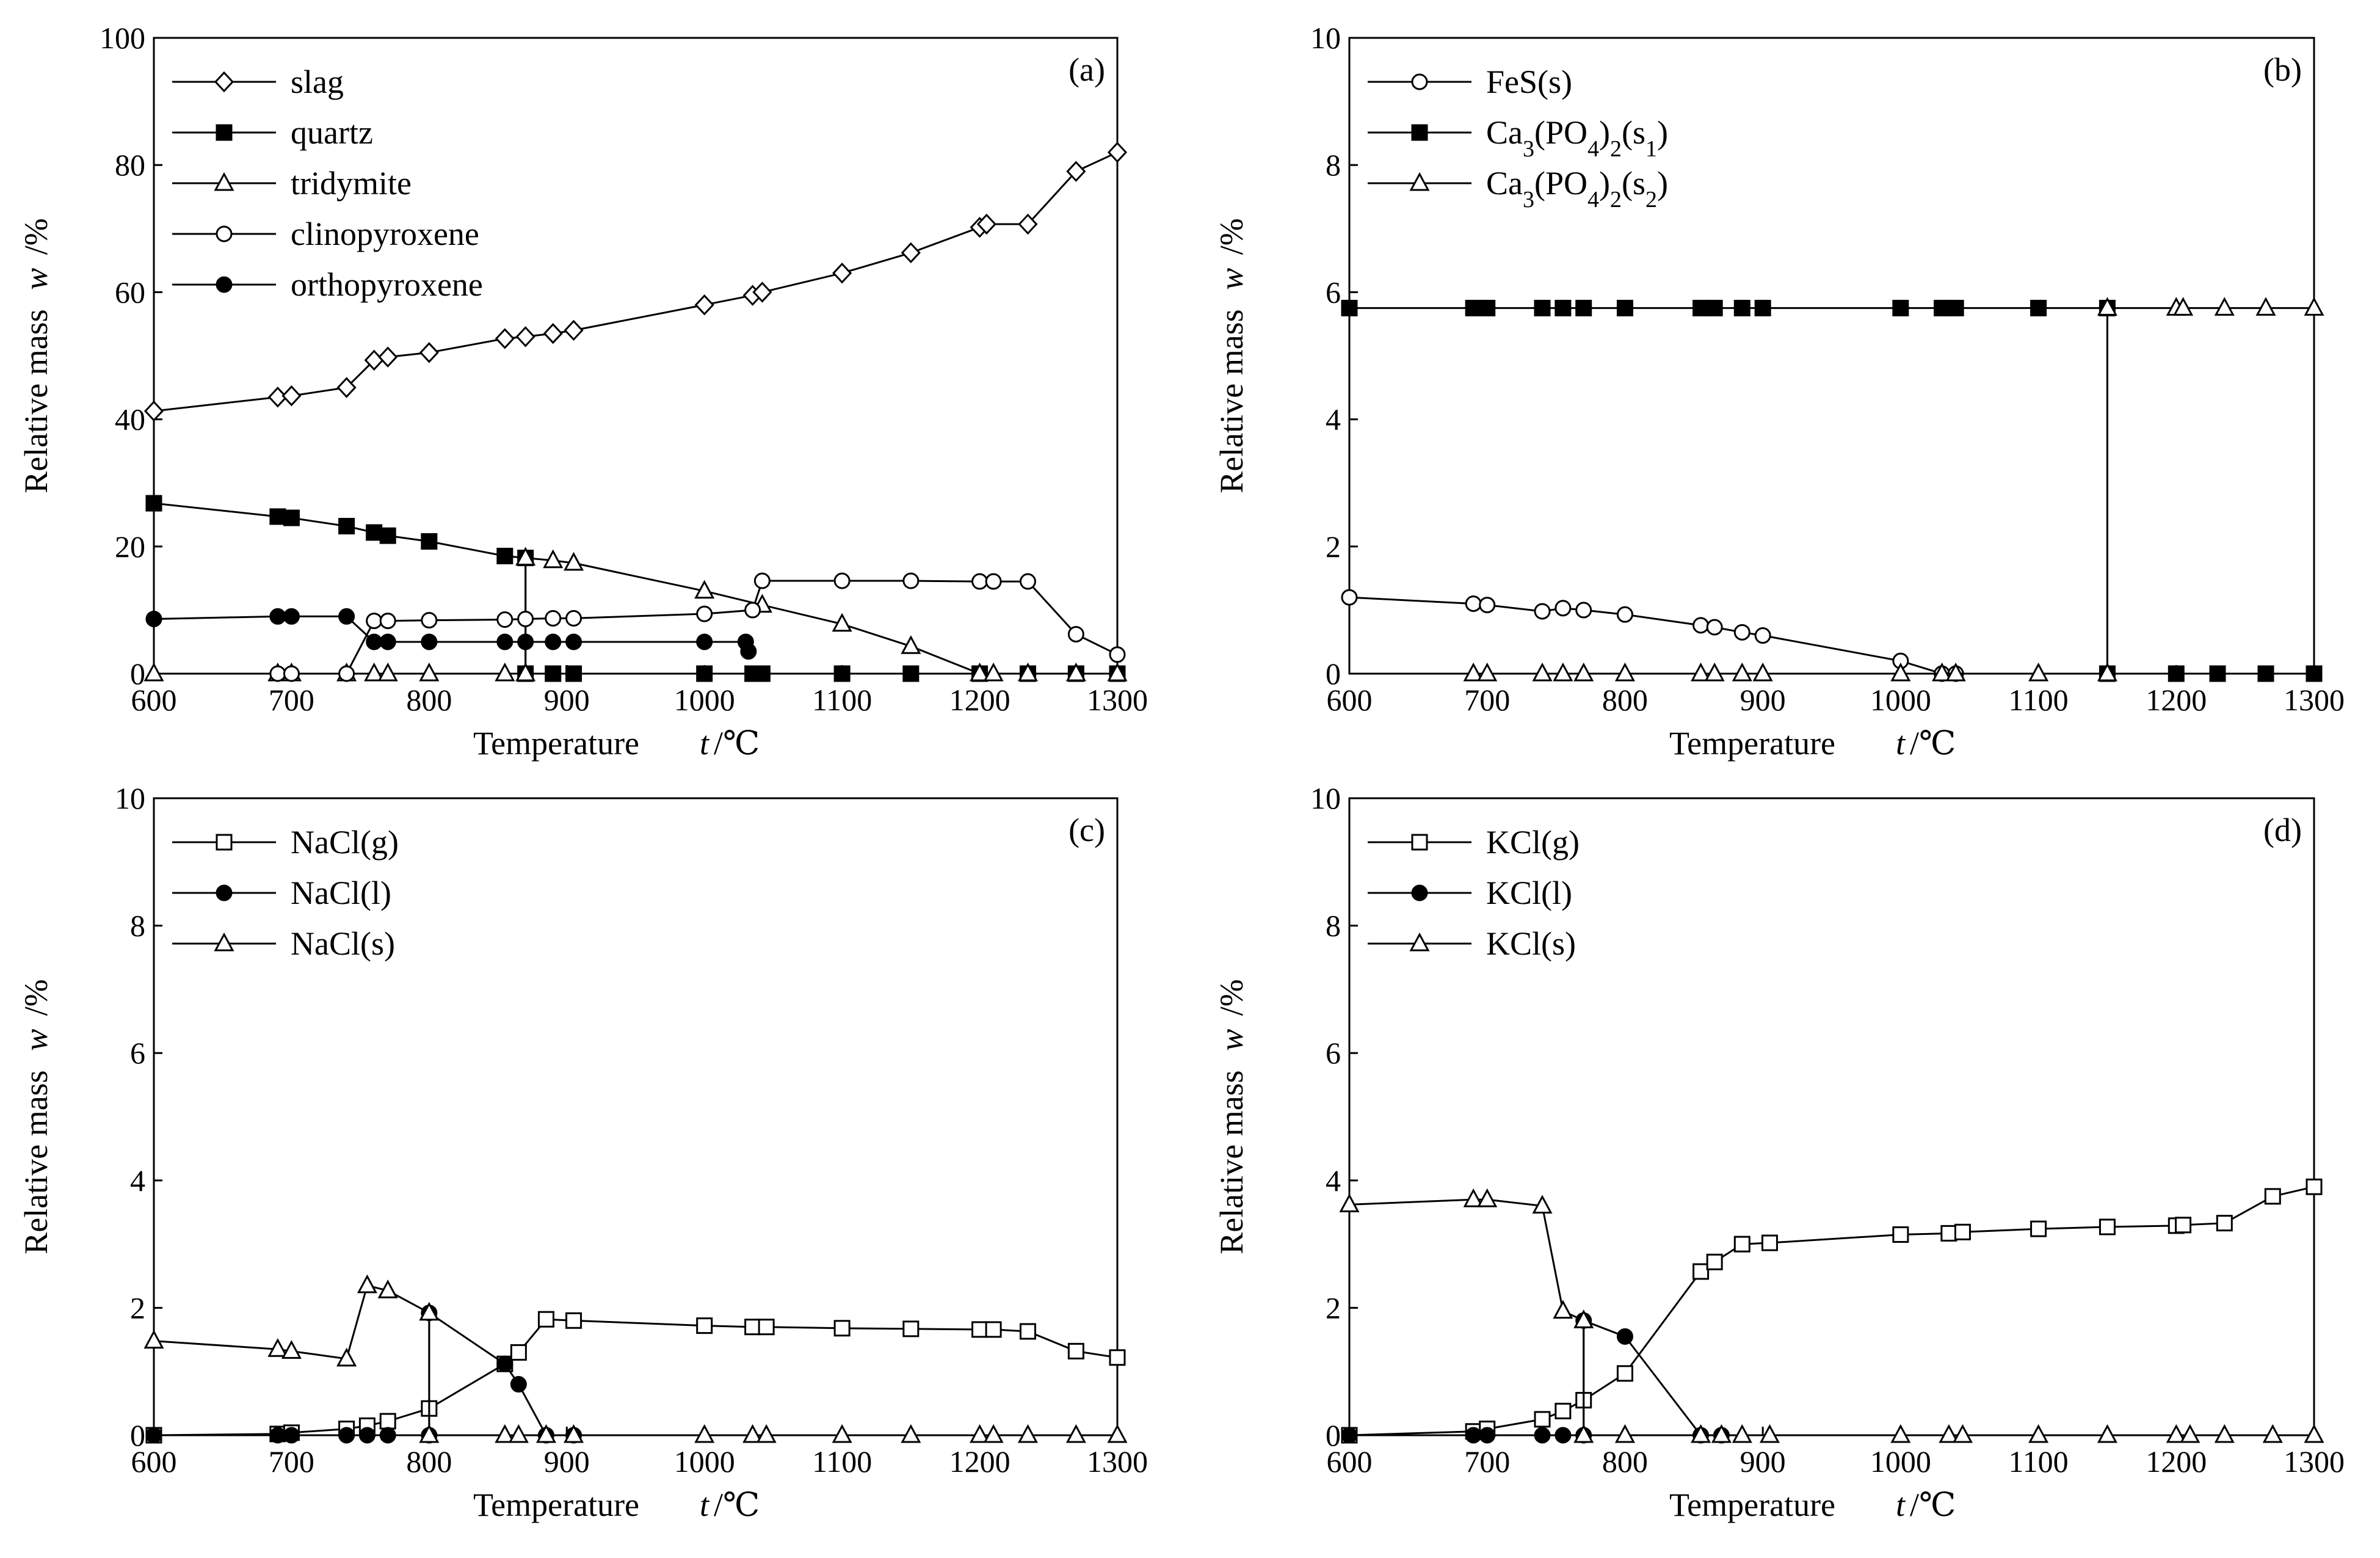 This screenshot has height=1558, width=2380. What do you see at coordinates (137, 1307) in the screenshot?
I see `y-tick-label: 2` at bounding box center [137, 1307].